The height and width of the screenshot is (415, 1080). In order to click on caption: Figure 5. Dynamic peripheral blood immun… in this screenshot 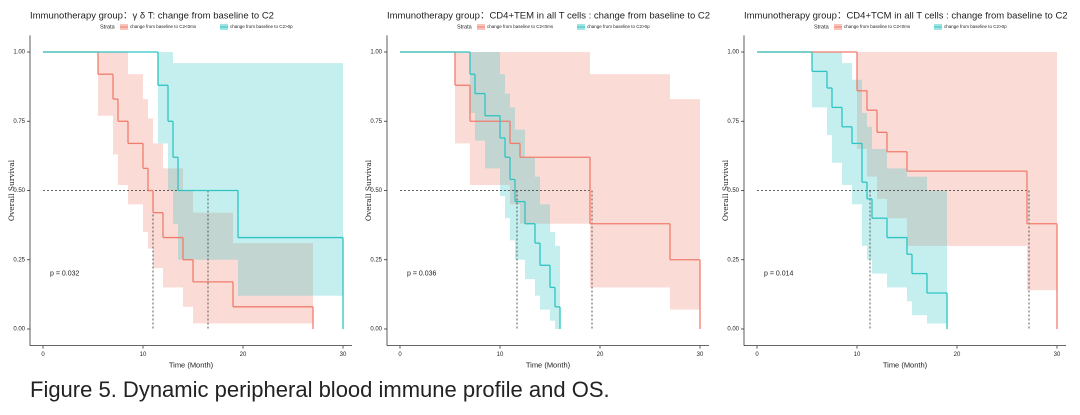, I will do `click(320, 389)`.